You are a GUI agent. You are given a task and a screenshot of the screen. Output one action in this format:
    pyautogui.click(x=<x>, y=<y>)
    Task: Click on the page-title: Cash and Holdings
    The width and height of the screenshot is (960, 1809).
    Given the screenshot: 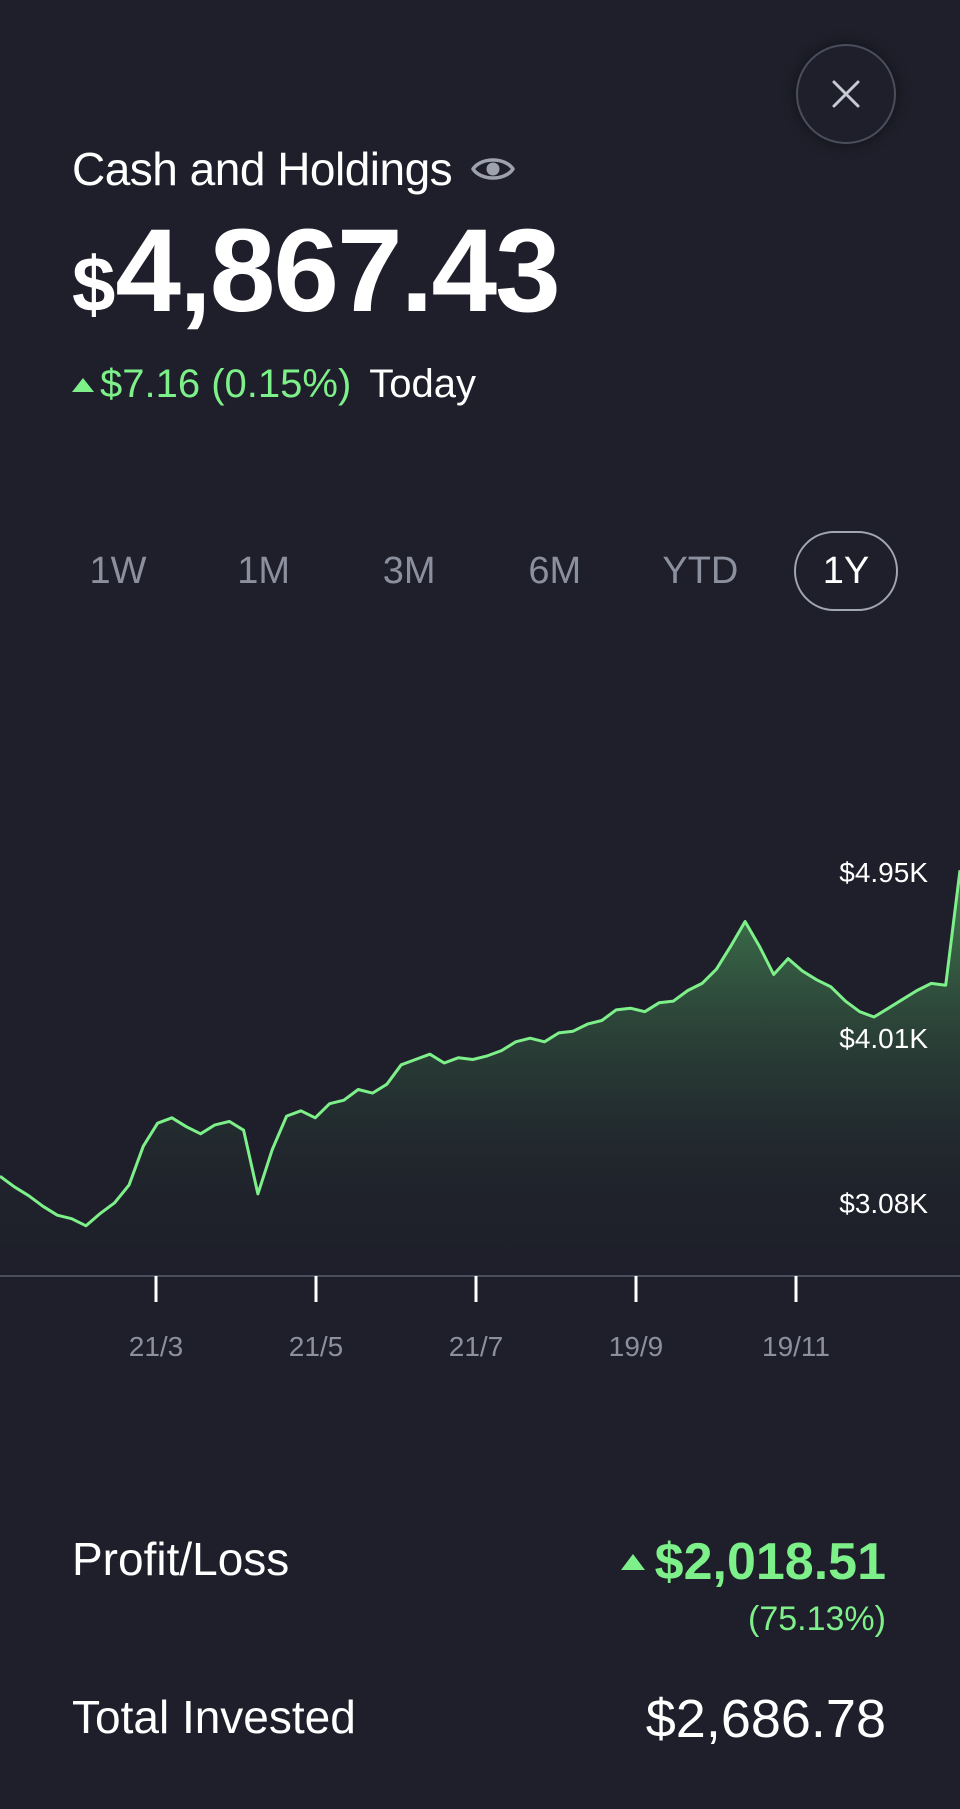 What is the action you would take?
    pyautogui.click(x=262, y=169)
    